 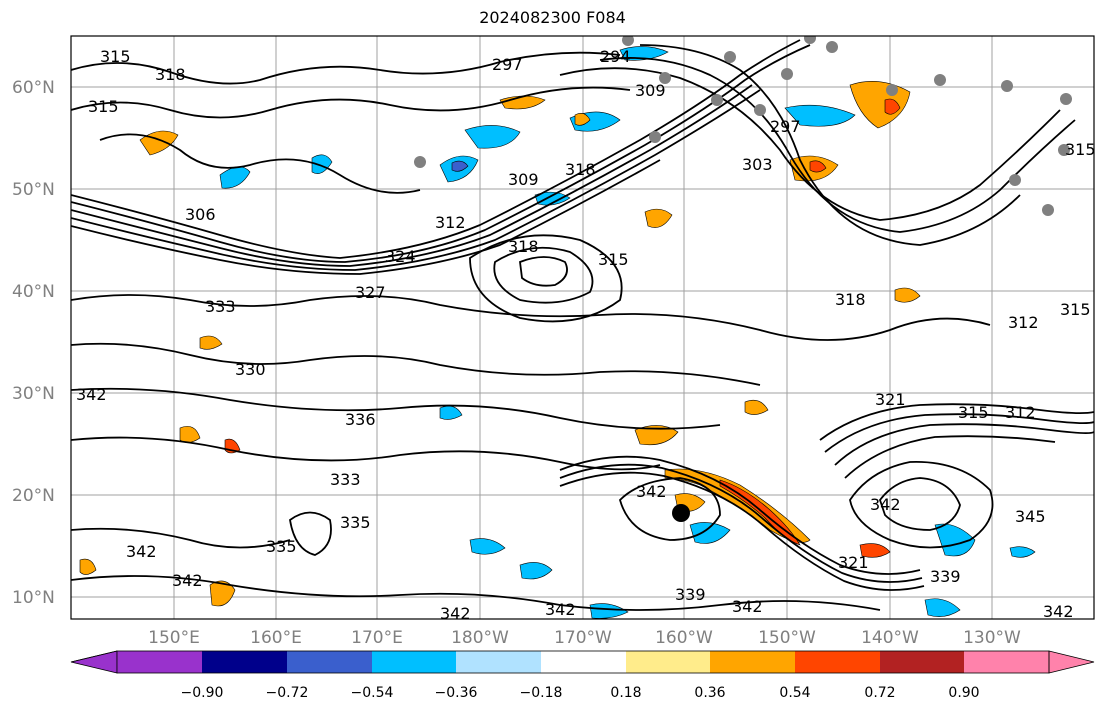 What do you see at coordinates (890, 638) in the screenshot?
I see `lon-label: 140°W` at bounding box center [890, 638].